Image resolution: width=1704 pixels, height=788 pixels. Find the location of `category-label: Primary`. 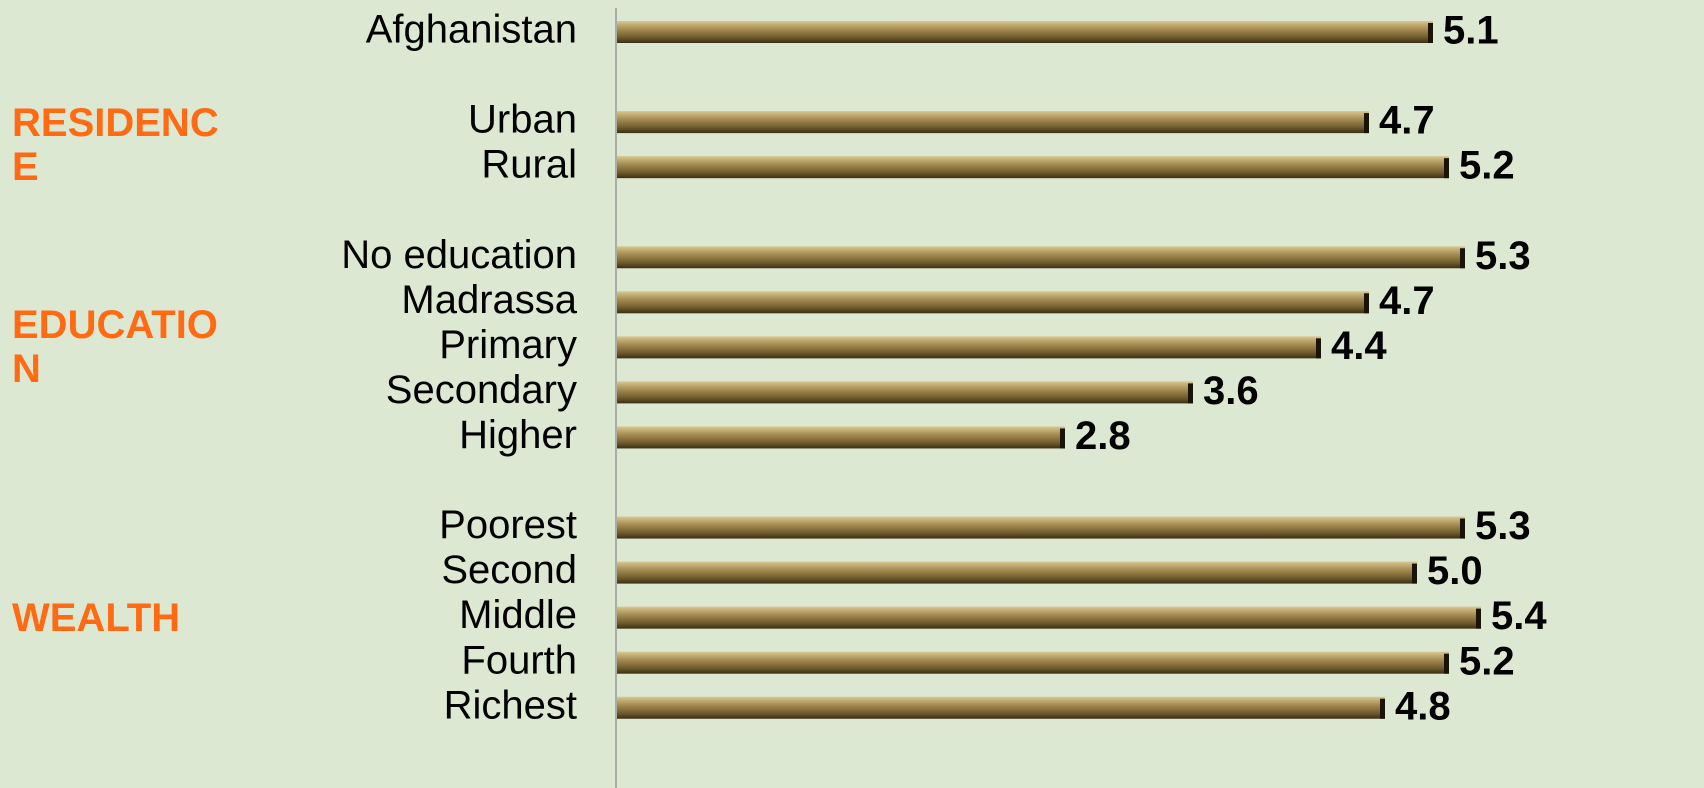

category-label: Primary is located at coordinates (508, 345).